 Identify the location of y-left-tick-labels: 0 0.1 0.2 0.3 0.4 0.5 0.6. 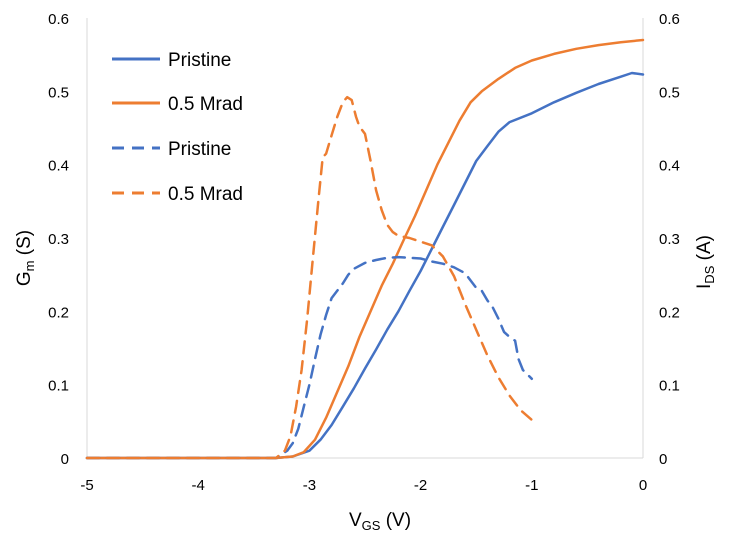
(58, 239).